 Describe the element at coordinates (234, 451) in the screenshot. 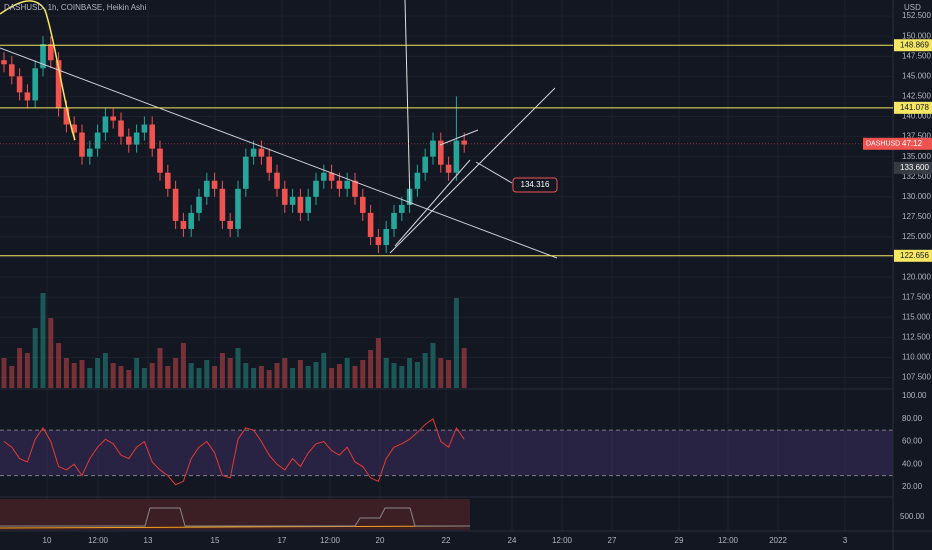

I see `rsi-line` at that location.